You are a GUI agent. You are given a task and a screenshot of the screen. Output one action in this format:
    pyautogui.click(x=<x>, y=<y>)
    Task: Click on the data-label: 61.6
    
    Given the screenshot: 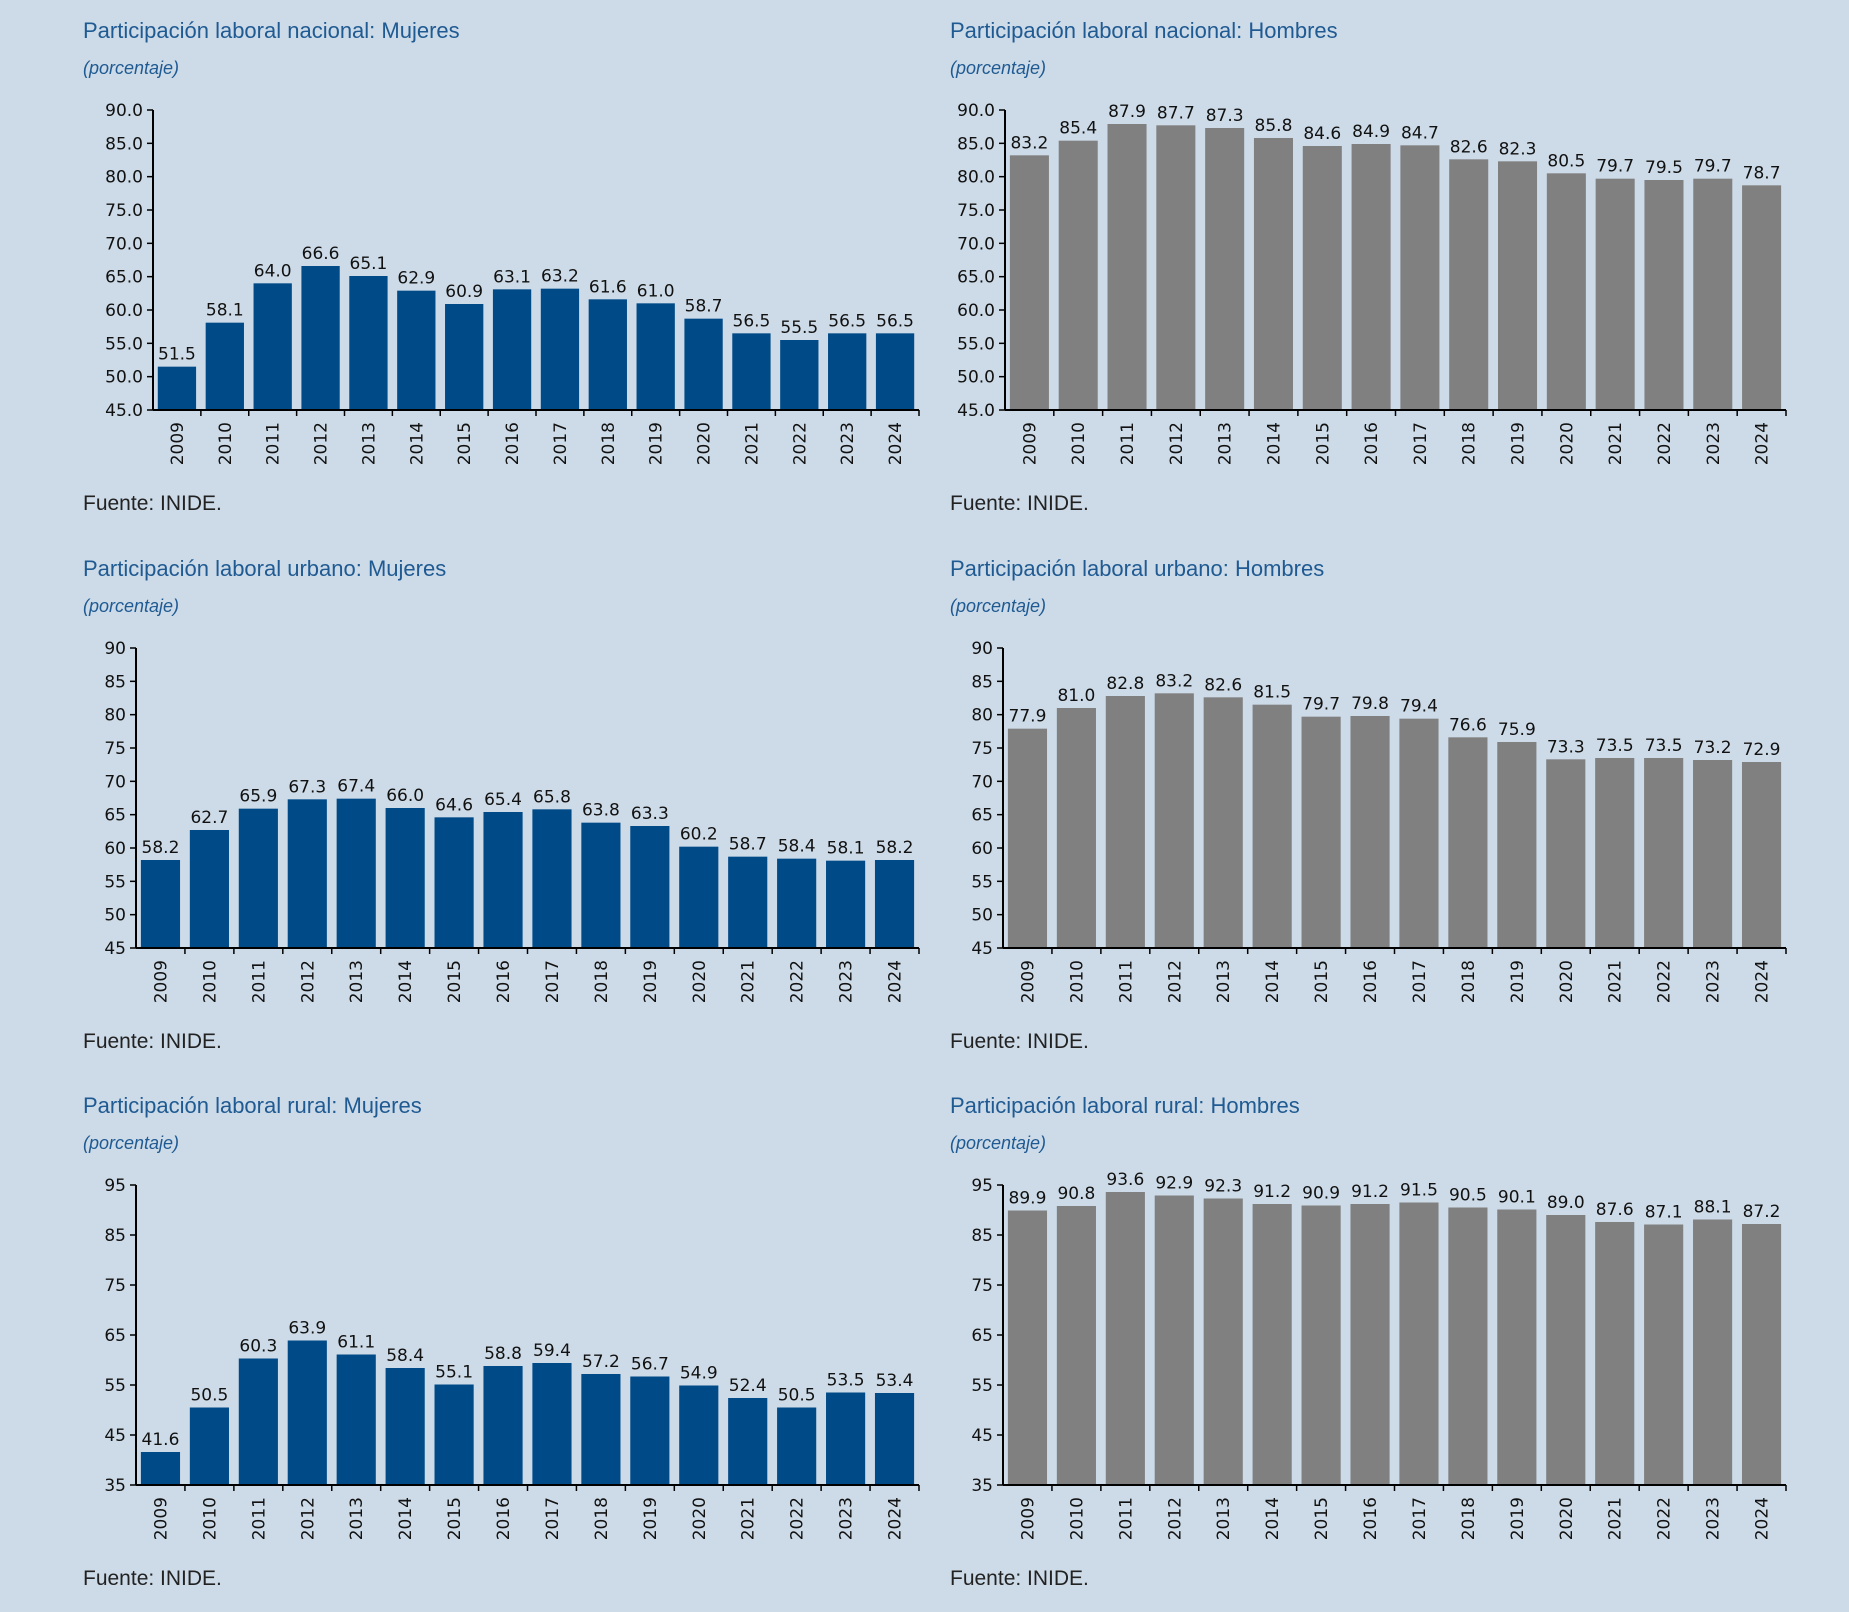 What is the action you would take?
    pyautogui.click(x=608, y=287)
    